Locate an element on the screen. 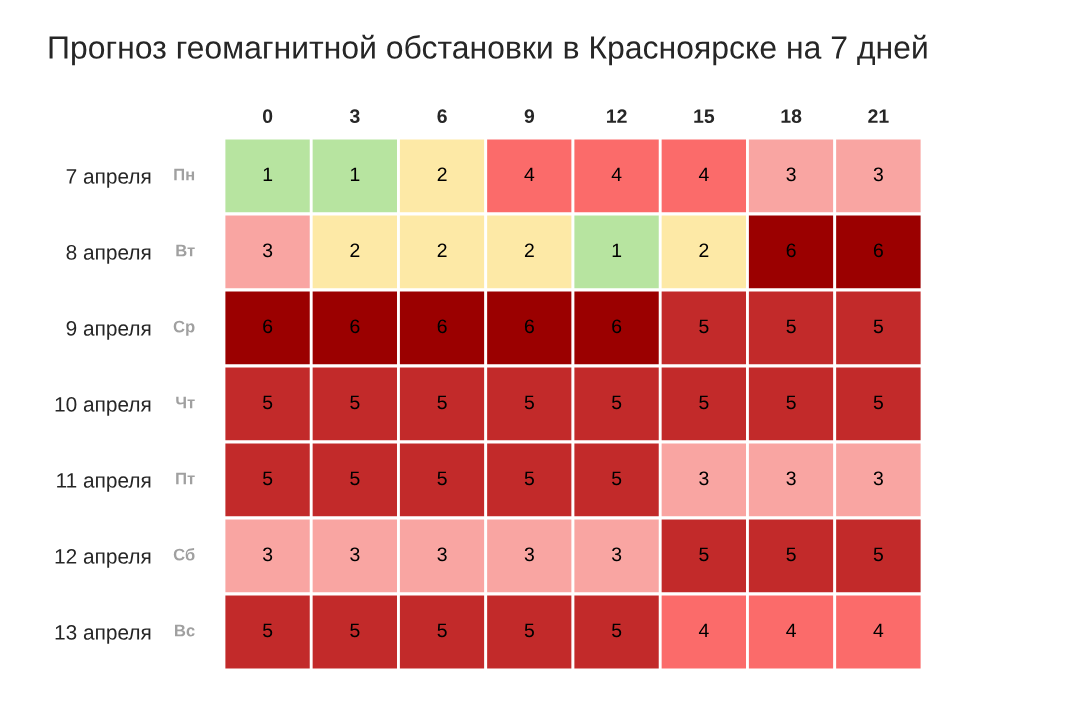  x-tick-label: 21 is located at coordinates (878, 116).